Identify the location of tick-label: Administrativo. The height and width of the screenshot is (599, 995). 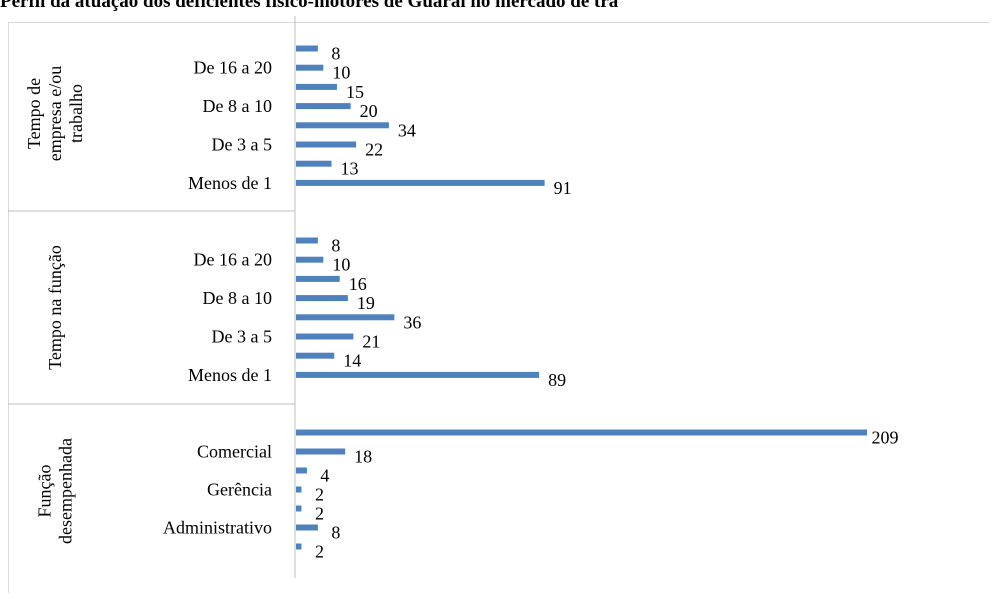
(217, 528).